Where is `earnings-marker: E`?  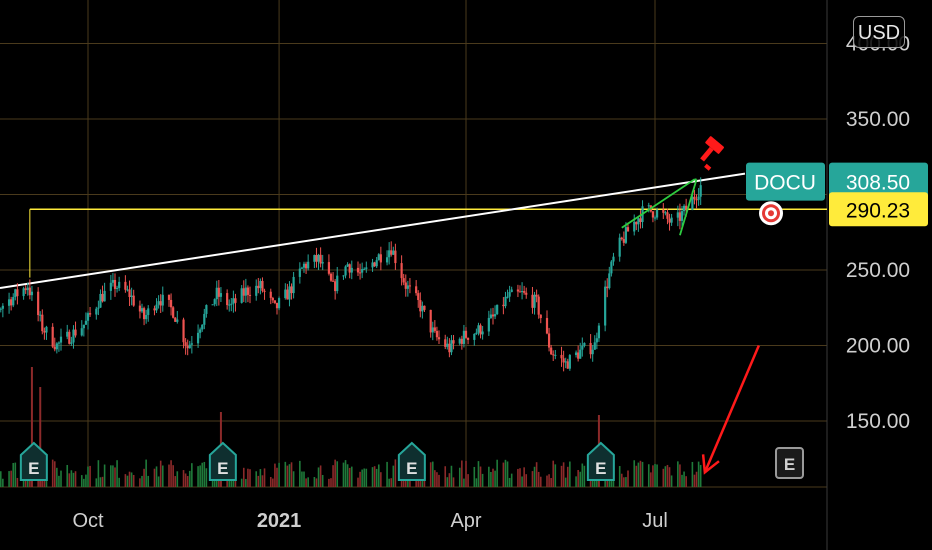 earnings-marker: E is located at coordinates (222, 461).